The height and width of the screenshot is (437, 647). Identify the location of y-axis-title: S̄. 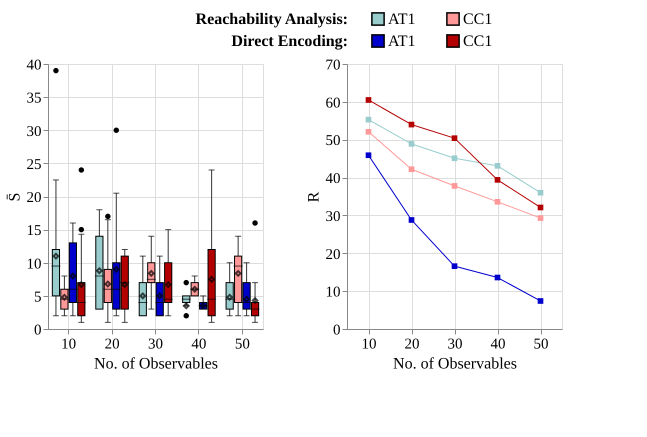
(15, 197).